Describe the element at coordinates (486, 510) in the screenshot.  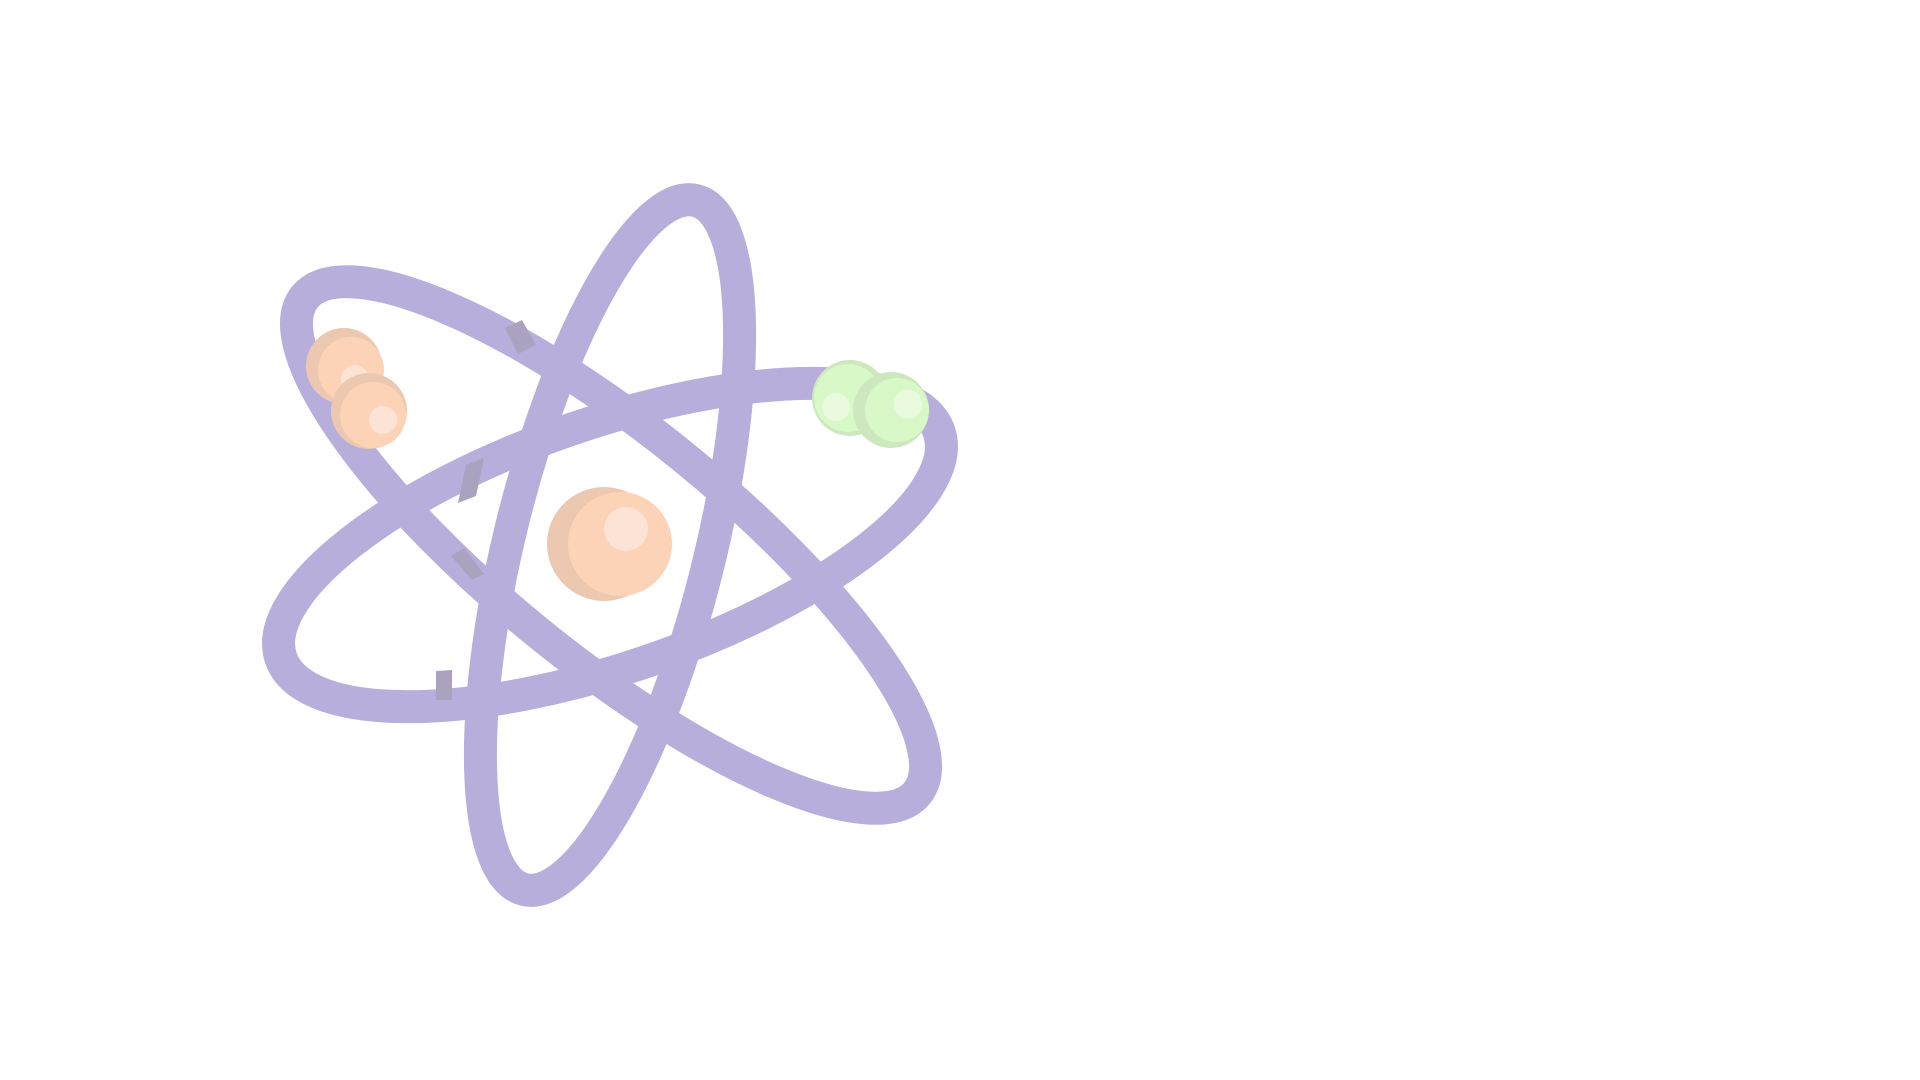
I see `orbit-crossing-shadows` at that location.